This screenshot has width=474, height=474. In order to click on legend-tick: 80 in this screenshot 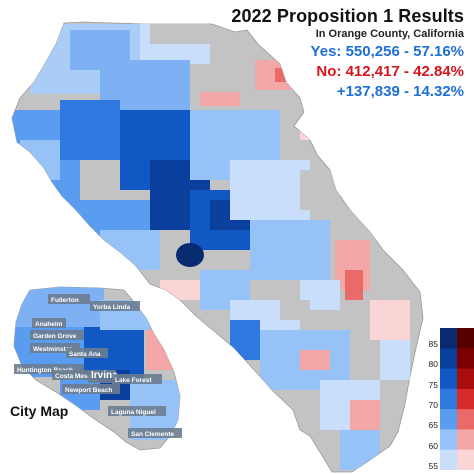, I will do `click(433, 364)`.